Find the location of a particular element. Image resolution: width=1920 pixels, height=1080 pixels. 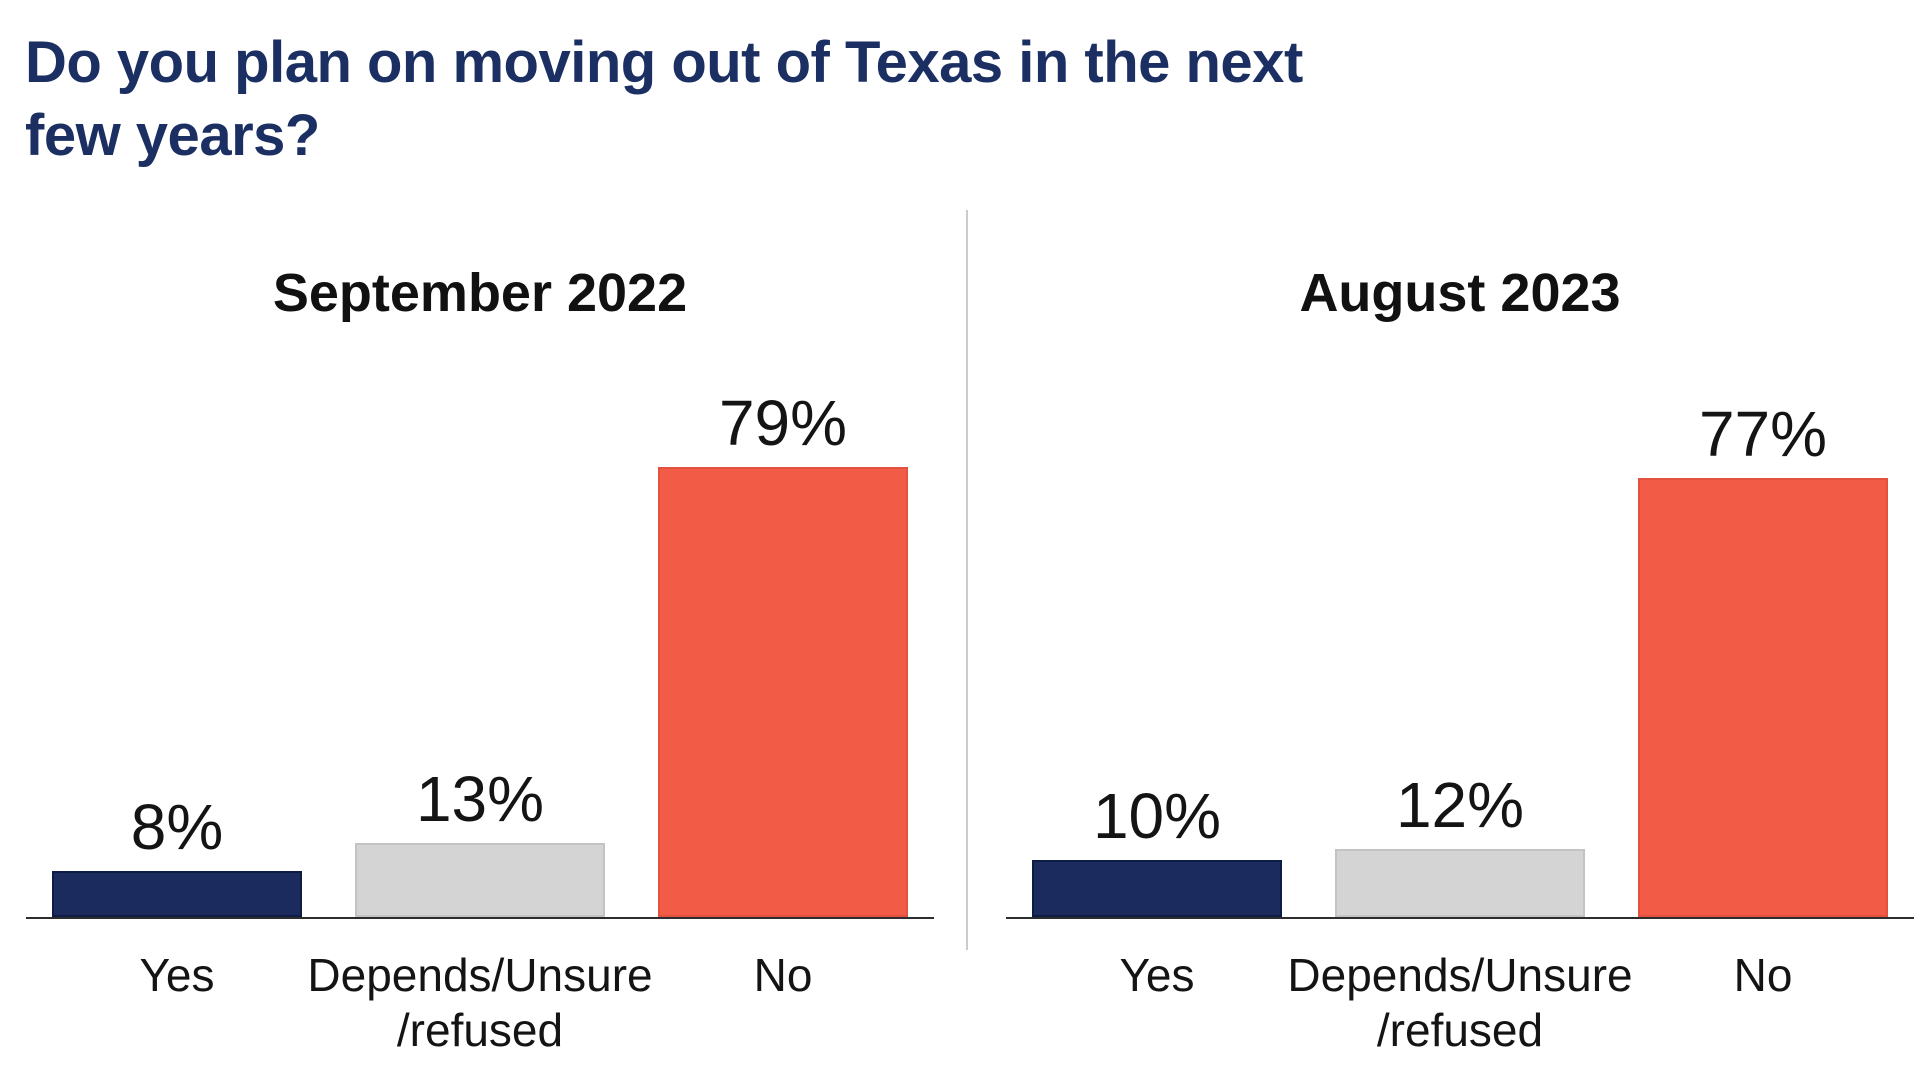

bar-group-no: 77% is located at coordinates (1763, 659).